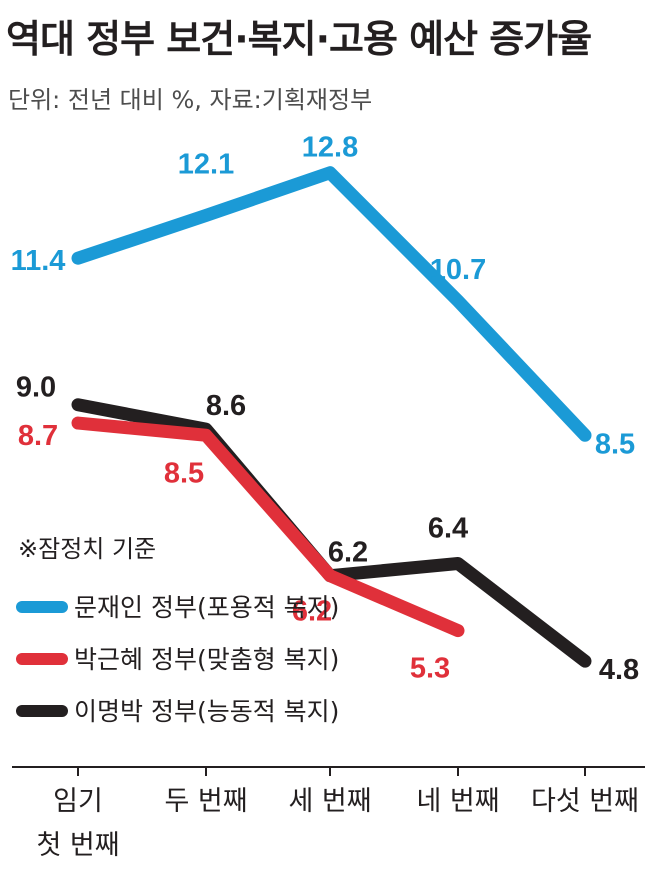 The image size is (657, 882). Describe the element at coordinates (206, 711) in the screenshot. I see `legend-label: 이명박 정부(능동적 복지)` at that location.